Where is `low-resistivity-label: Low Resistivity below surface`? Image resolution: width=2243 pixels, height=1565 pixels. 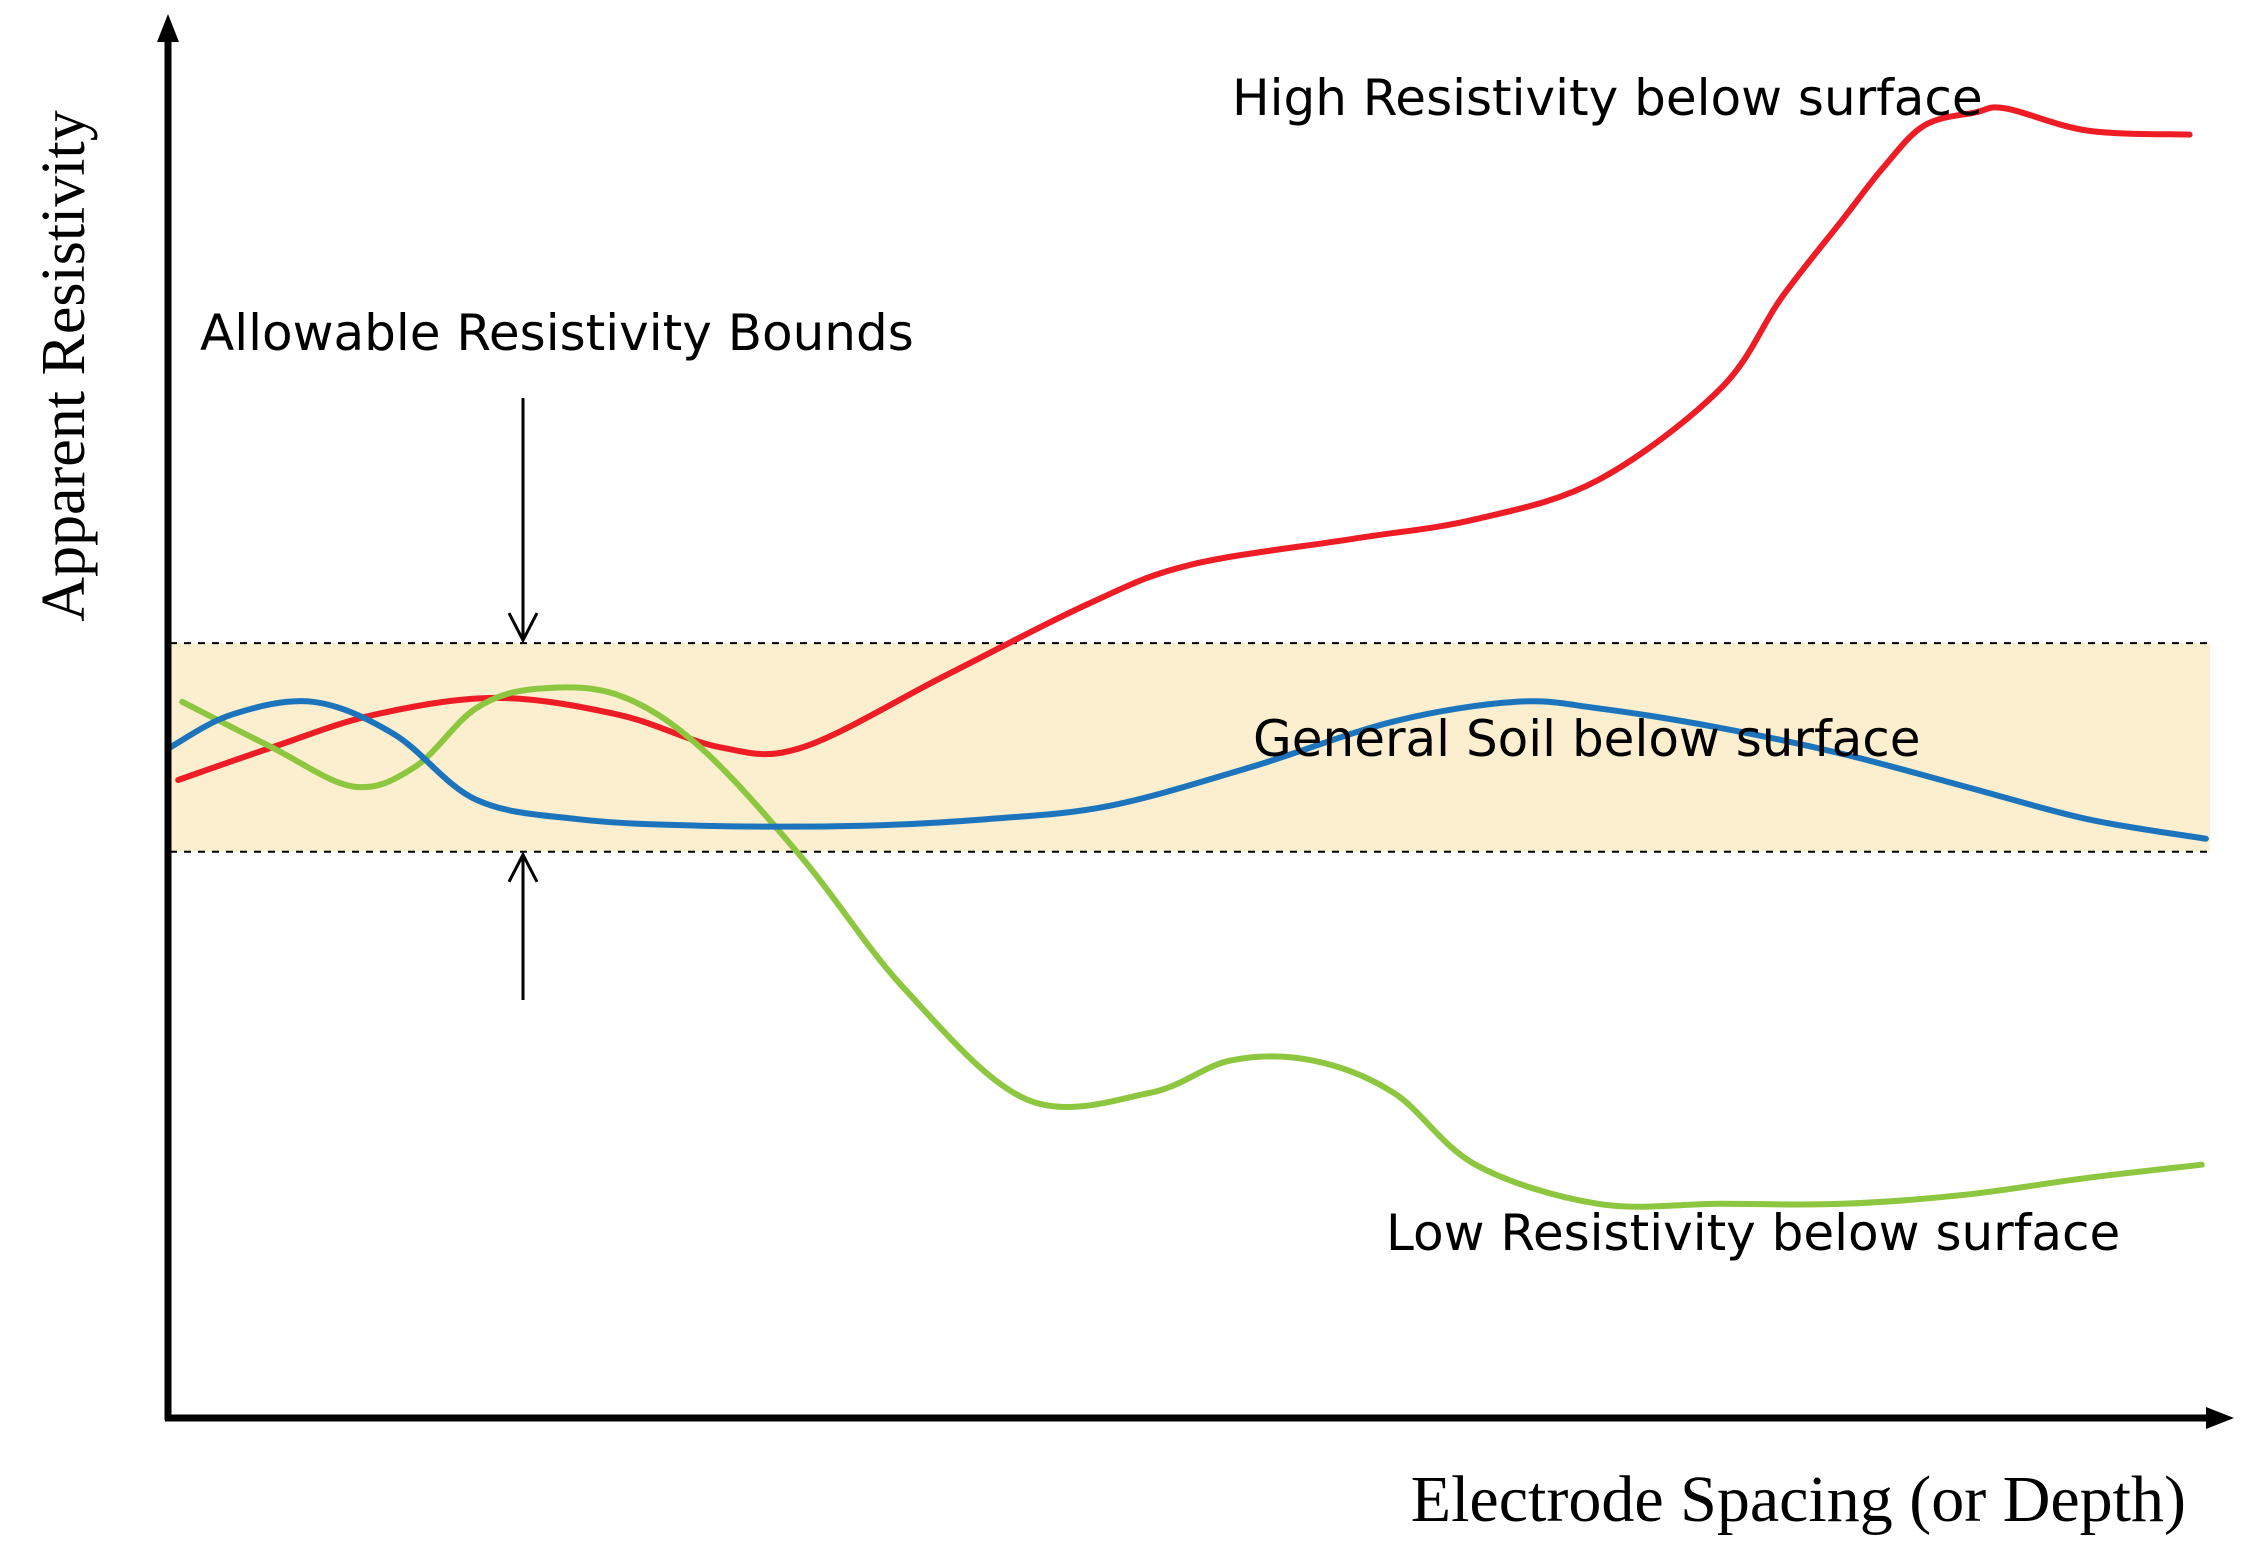 low-resistivity-label: Low Resistivity below surface is located at coordinates (1753, 1233).